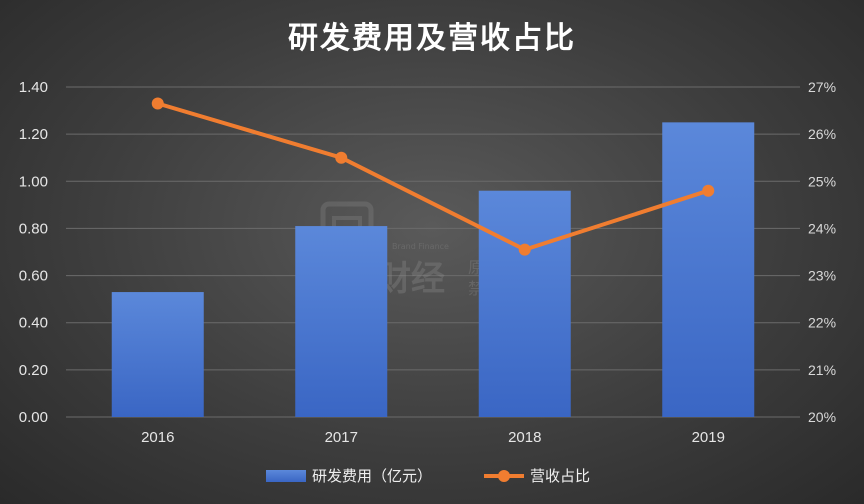  Describe the element at coordinates (822, 252) in the screenshot. I see `y-axis-right: 20% 21% 22% 23% 24% 25% 26% 27%` at that location.